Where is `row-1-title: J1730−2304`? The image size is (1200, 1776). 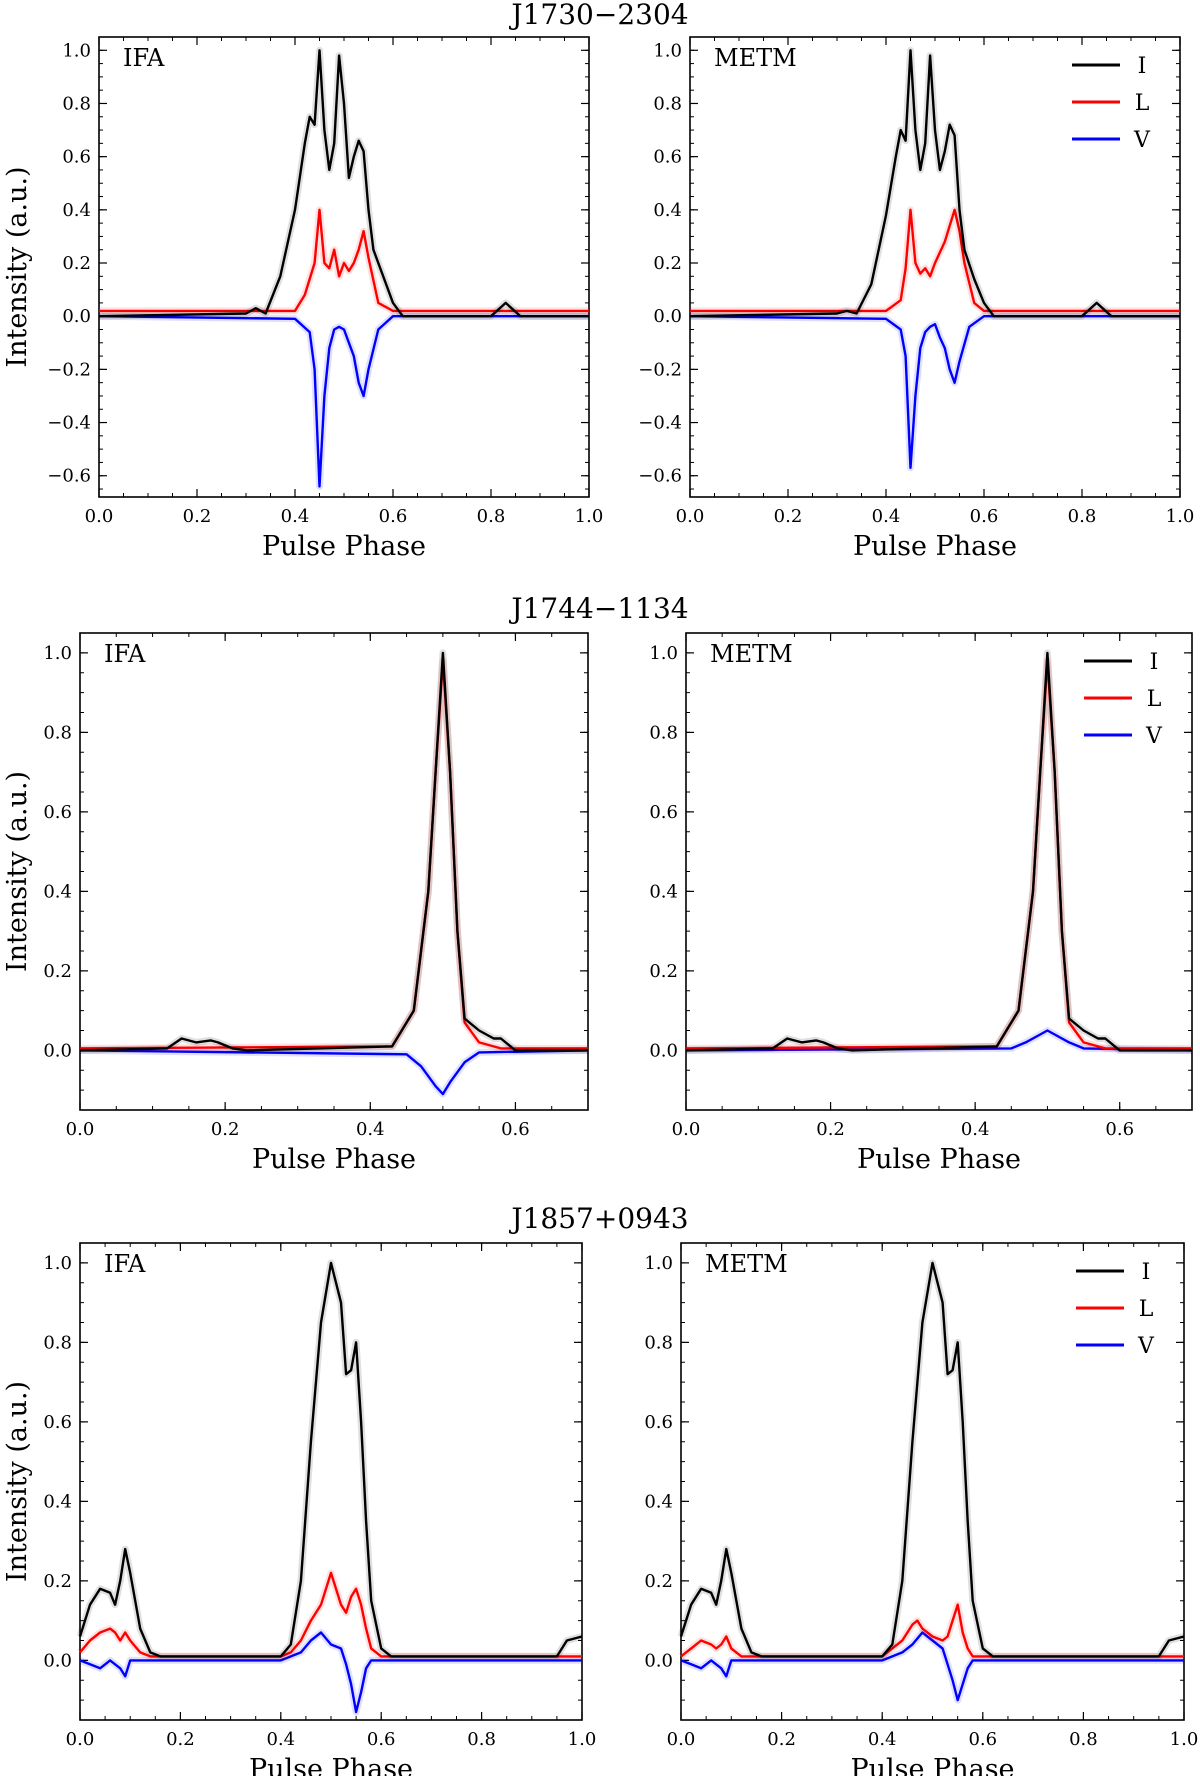 row-1-title: J1730−2304 is located at coordinates (598, 15).